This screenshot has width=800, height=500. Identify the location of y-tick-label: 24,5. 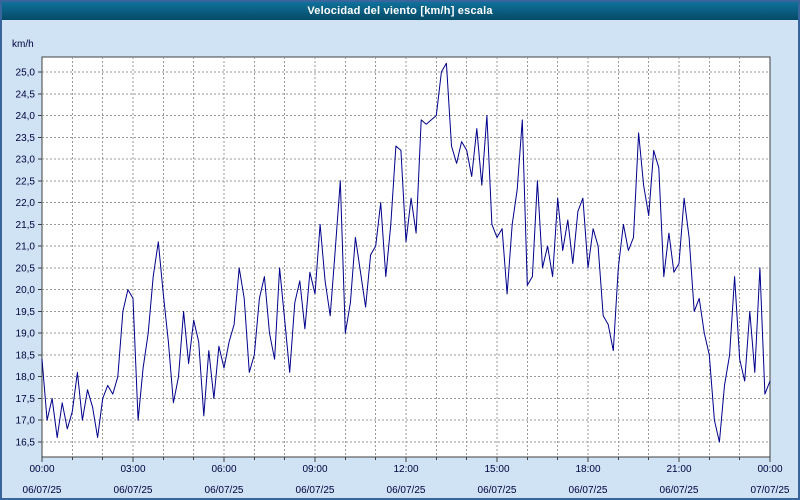
(26, 94).